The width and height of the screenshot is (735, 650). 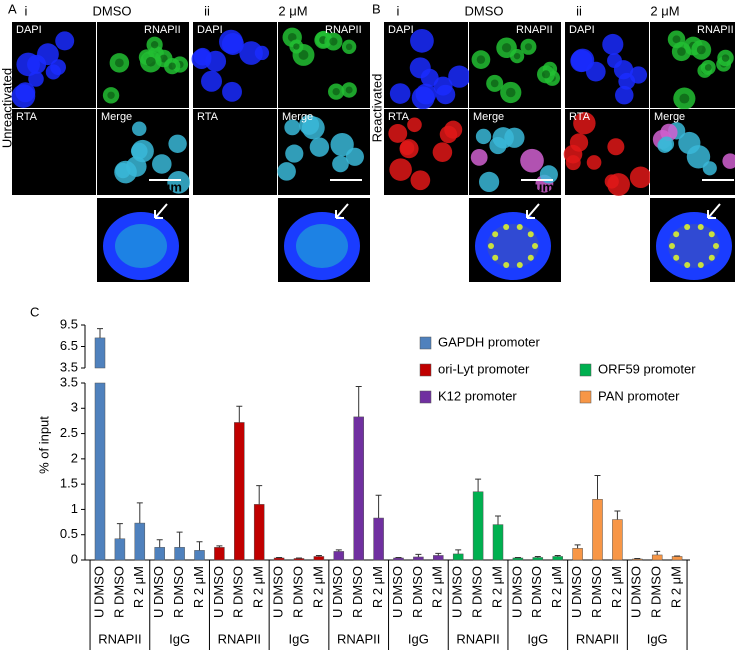 I want to click on legend-label: ORF59 promoter, so click(x=647, y=368).